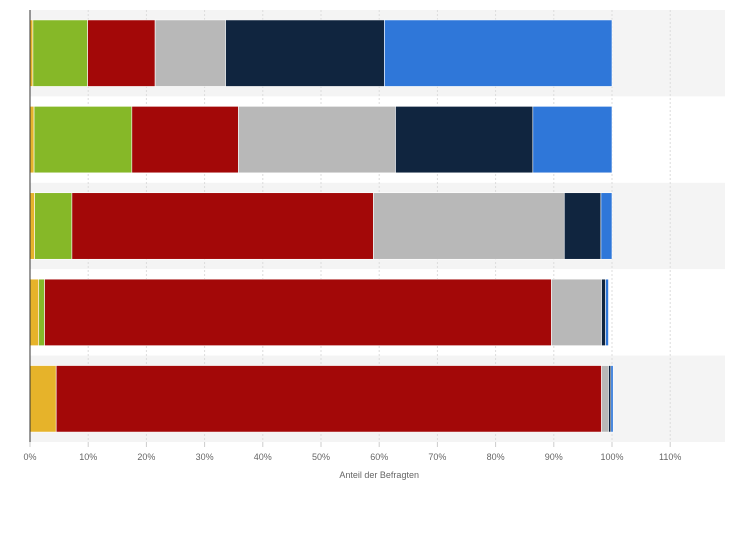 The height and width of the screenshot is (560, 754). Describe the element at coordinates (496, 457) in the screenshot. I see `x-tick-label: 80%` at that location.